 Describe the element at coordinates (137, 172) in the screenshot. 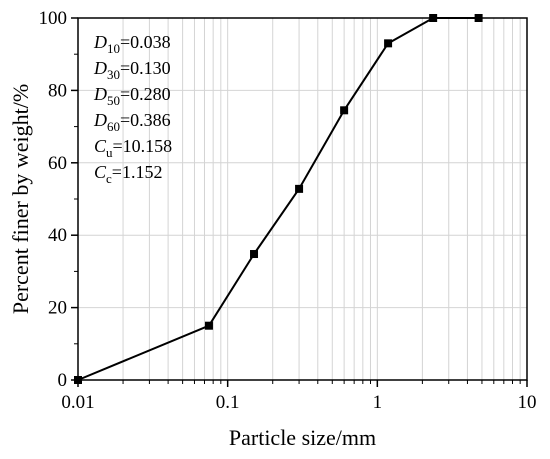

I see `annotation-value: =1.152` at that location.